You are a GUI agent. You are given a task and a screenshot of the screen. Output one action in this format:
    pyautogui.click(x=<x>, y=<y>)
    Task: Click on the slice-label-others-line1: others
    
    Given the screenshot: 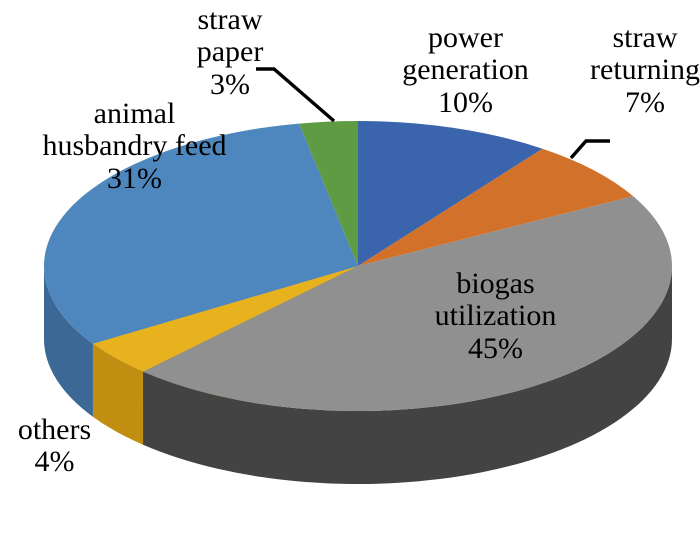 What is the action you would take?
    pyautogui.click(x=54, y=429)
    